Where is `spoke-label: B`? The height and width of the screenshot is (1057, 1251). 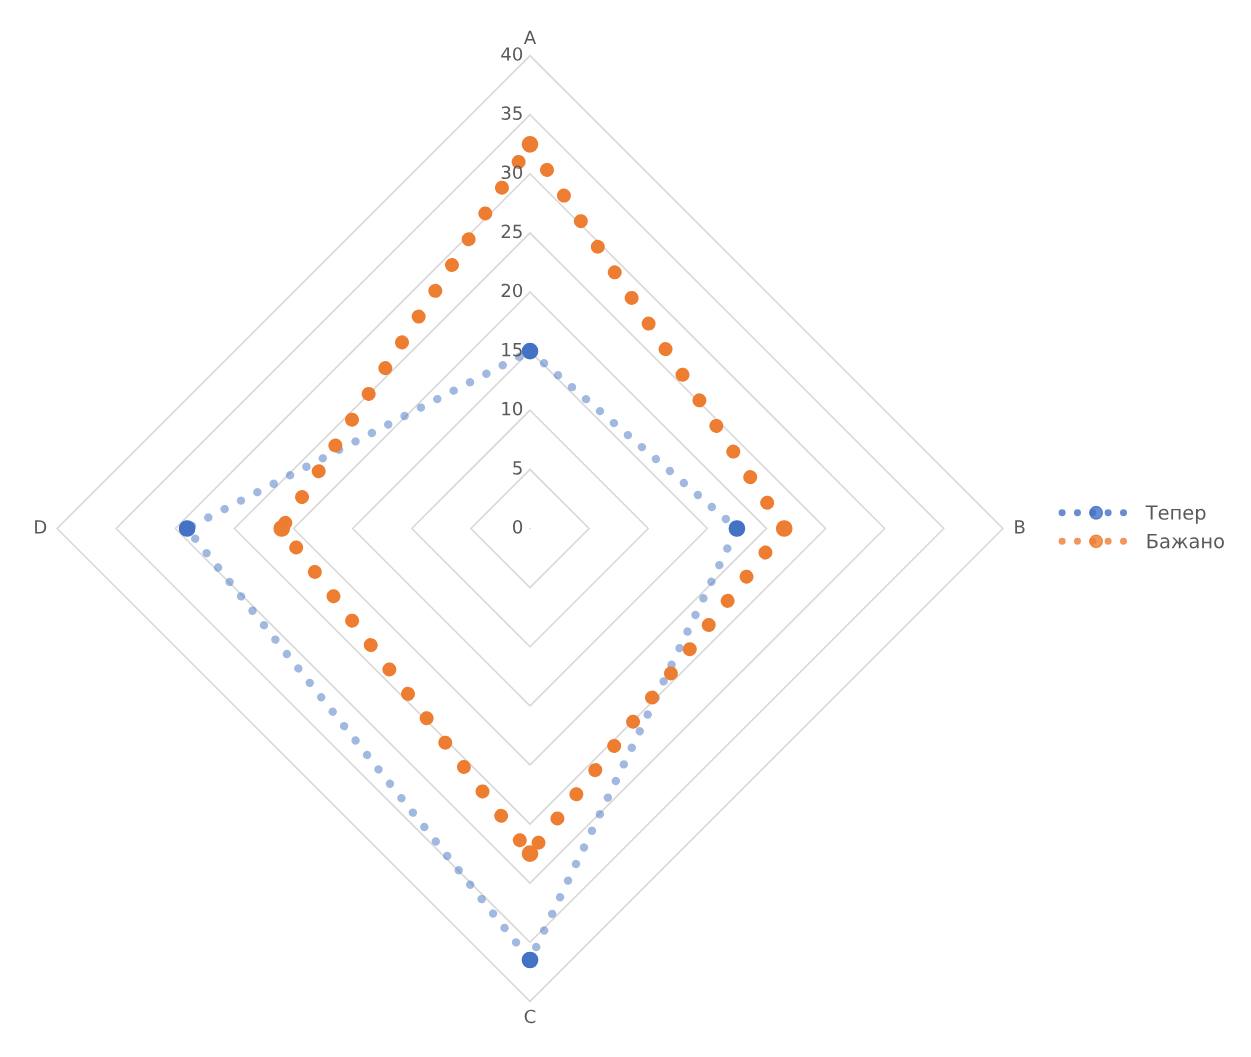 spoke-label: B is located at coordinates (1020, 527).